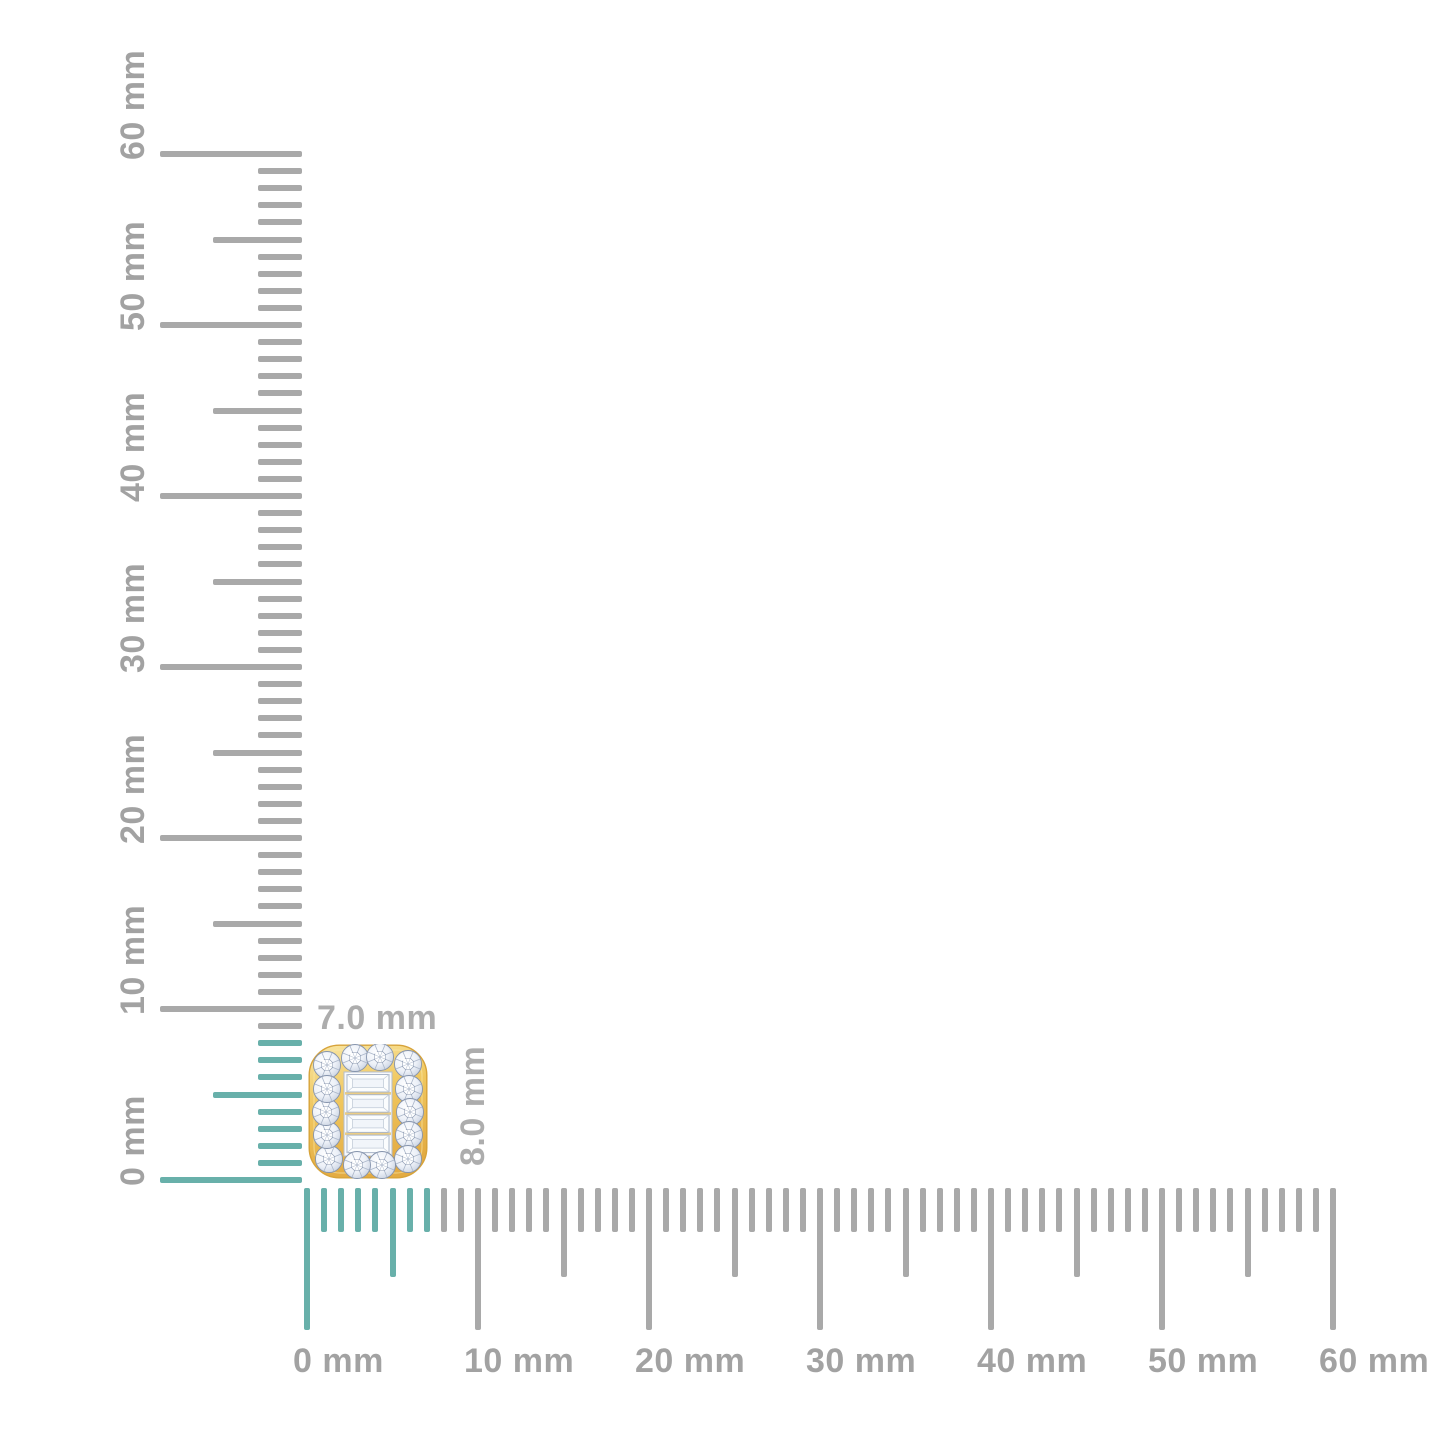 This screenshot has width=1445, height=1445. I want to click on v-ruler-tick-14mm, so click(280, 940).